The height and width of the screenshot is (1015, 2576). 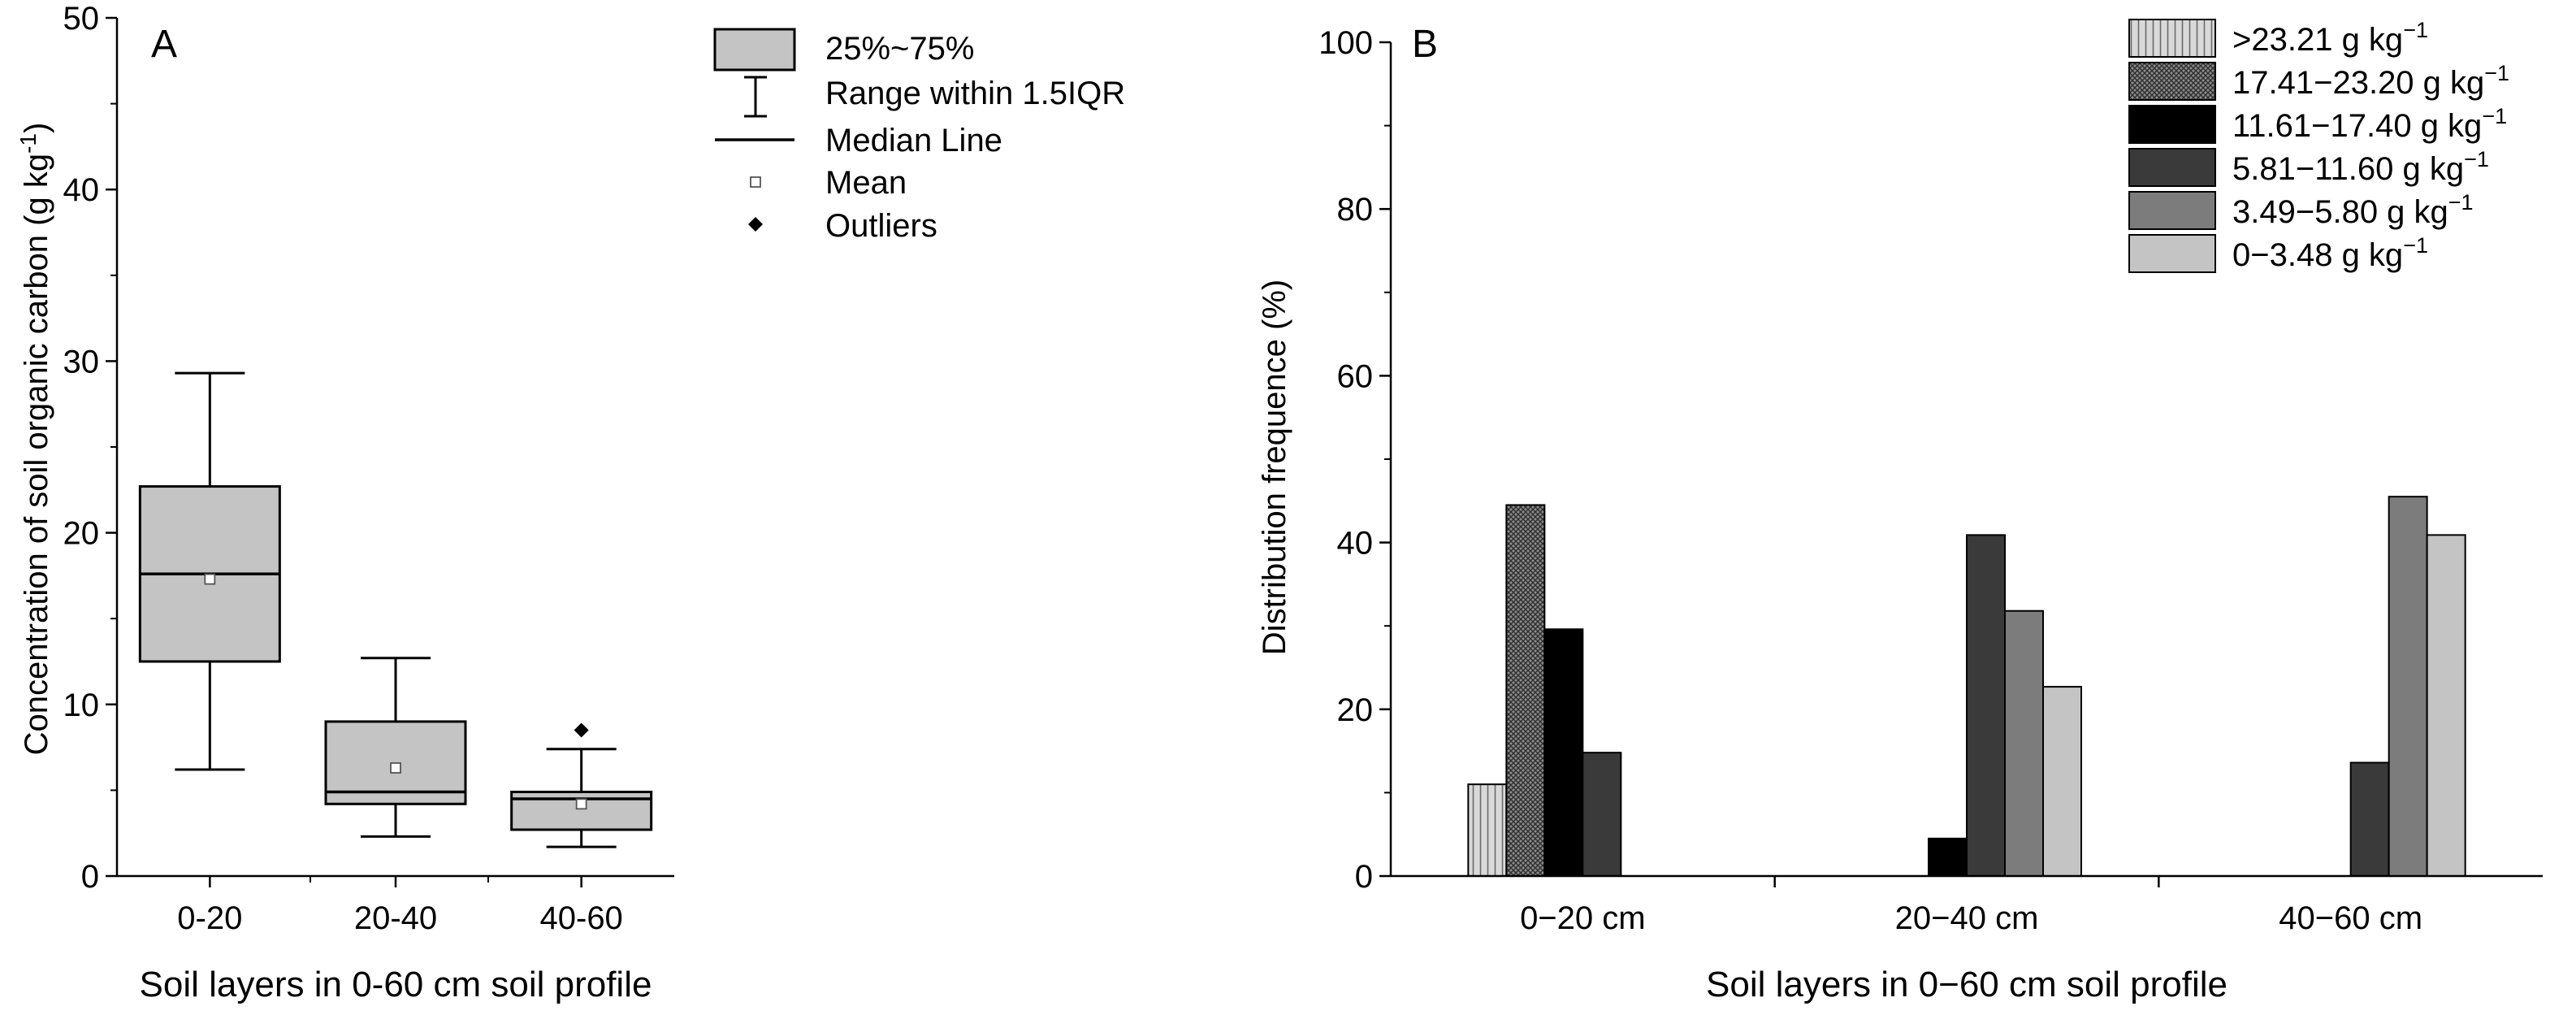 I want to click on x-tick-label: 20−40 cm, so click(x=1967, y=918).